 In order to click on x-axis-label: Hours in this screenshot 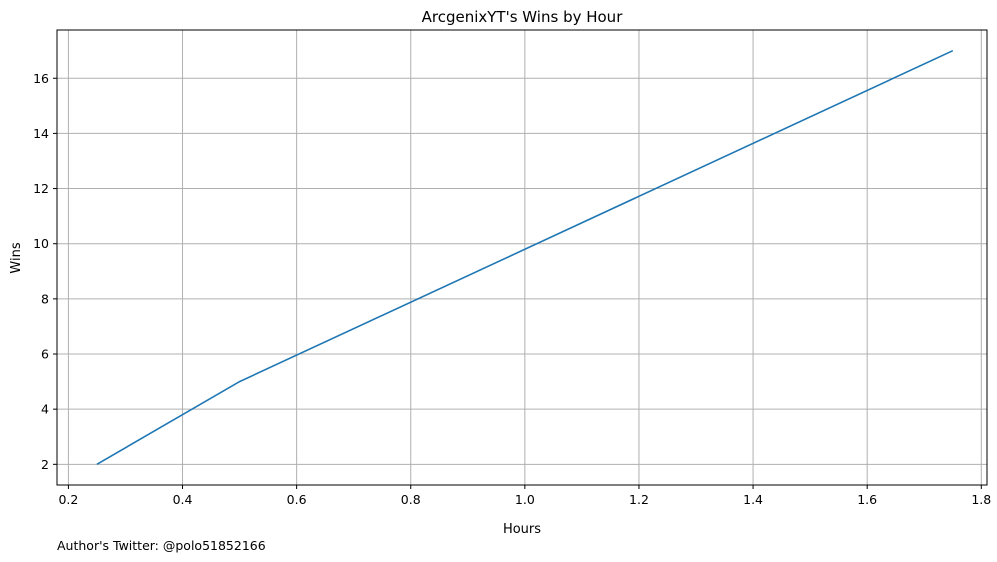, I will do `click(522, 529)`.